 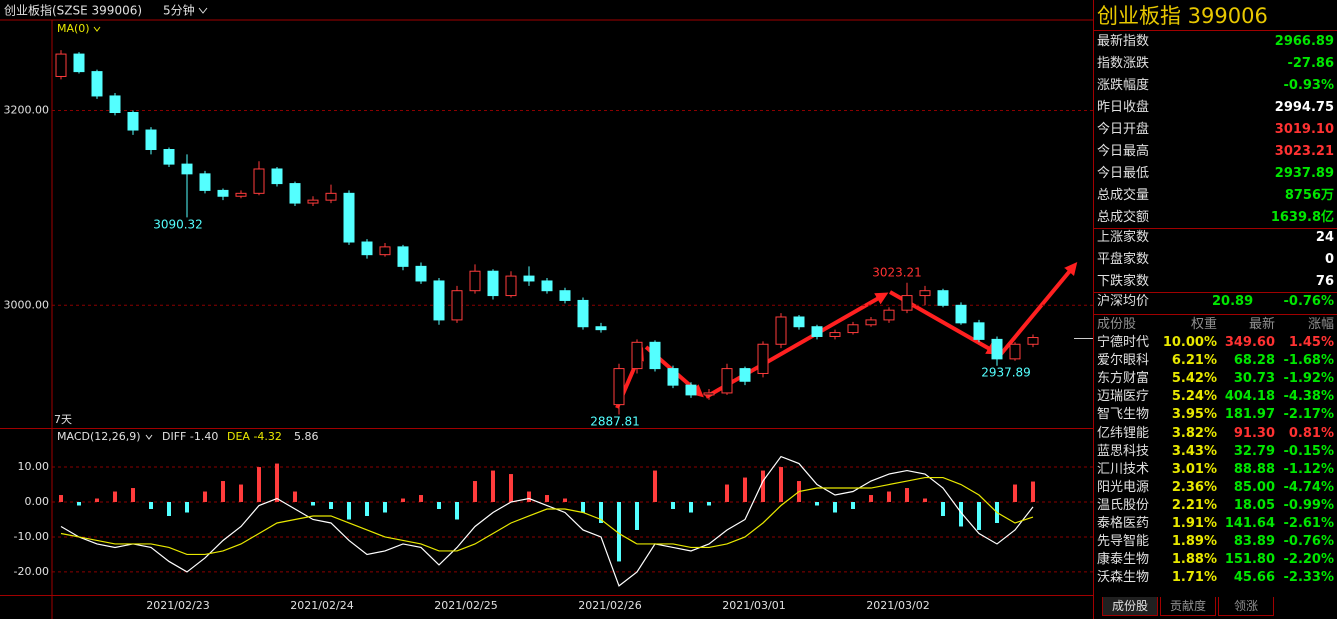 I want to click on constituent-cell: 2.36%, so click(x=1194, y=487).